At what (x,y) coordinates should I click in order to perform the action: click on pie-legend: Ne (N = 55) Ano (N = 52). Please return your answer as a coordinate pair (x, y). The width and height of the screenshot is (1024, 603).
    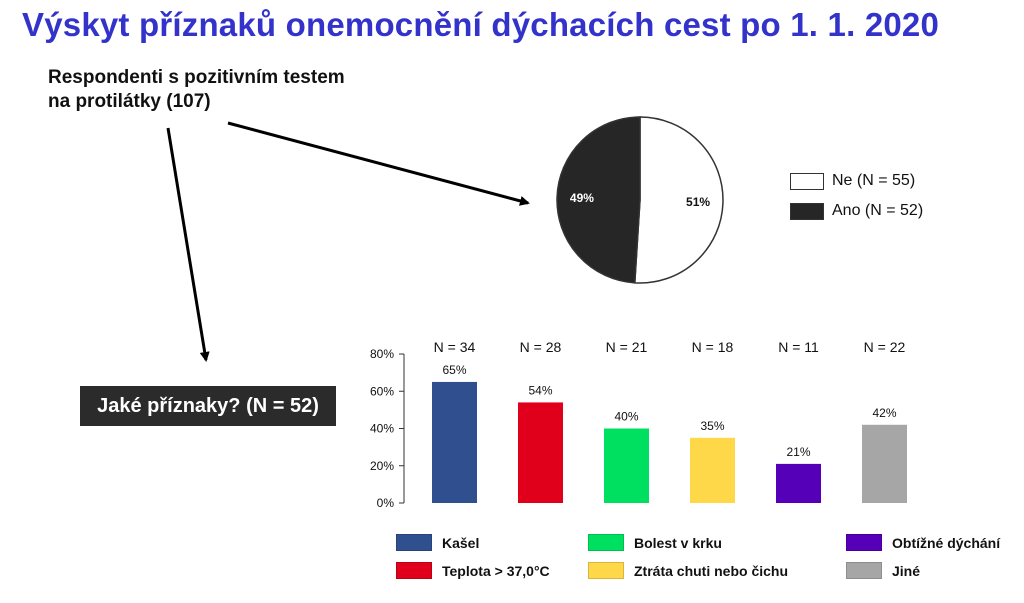
    Looking at the image, I should click on (856, 196).